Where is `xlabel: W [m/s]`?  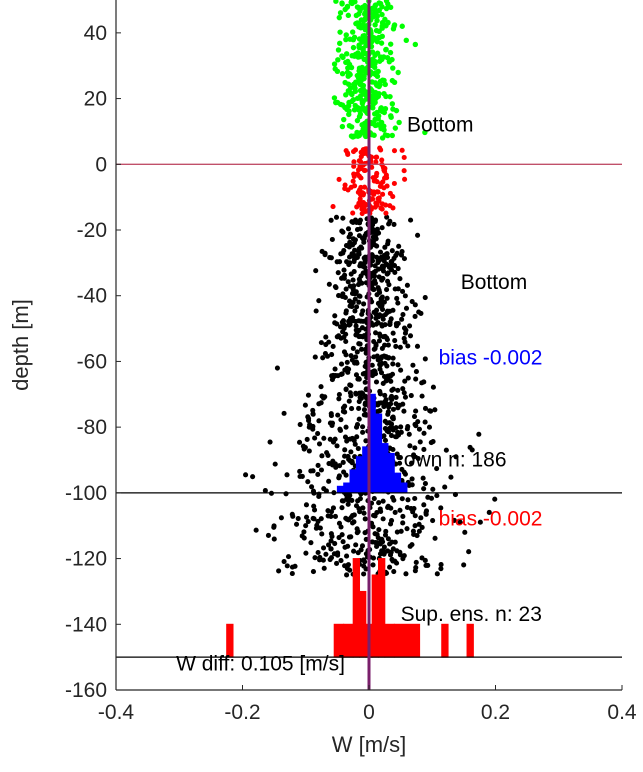
xlabel: W [m/s] is located at coordinates (369, 744).